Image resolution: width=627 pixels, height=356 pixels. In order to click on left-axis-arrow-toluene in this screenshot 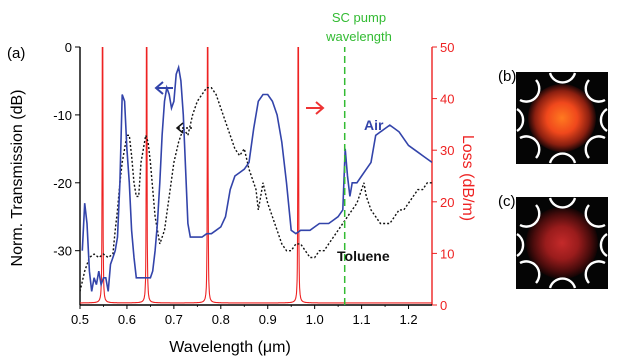, I will do `click(183, 128)`.